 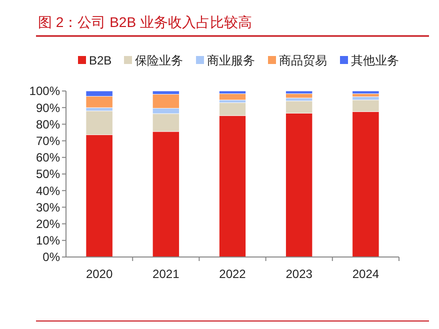 I want to click on y-tick-label: 30%, so click(x=48, y=207).